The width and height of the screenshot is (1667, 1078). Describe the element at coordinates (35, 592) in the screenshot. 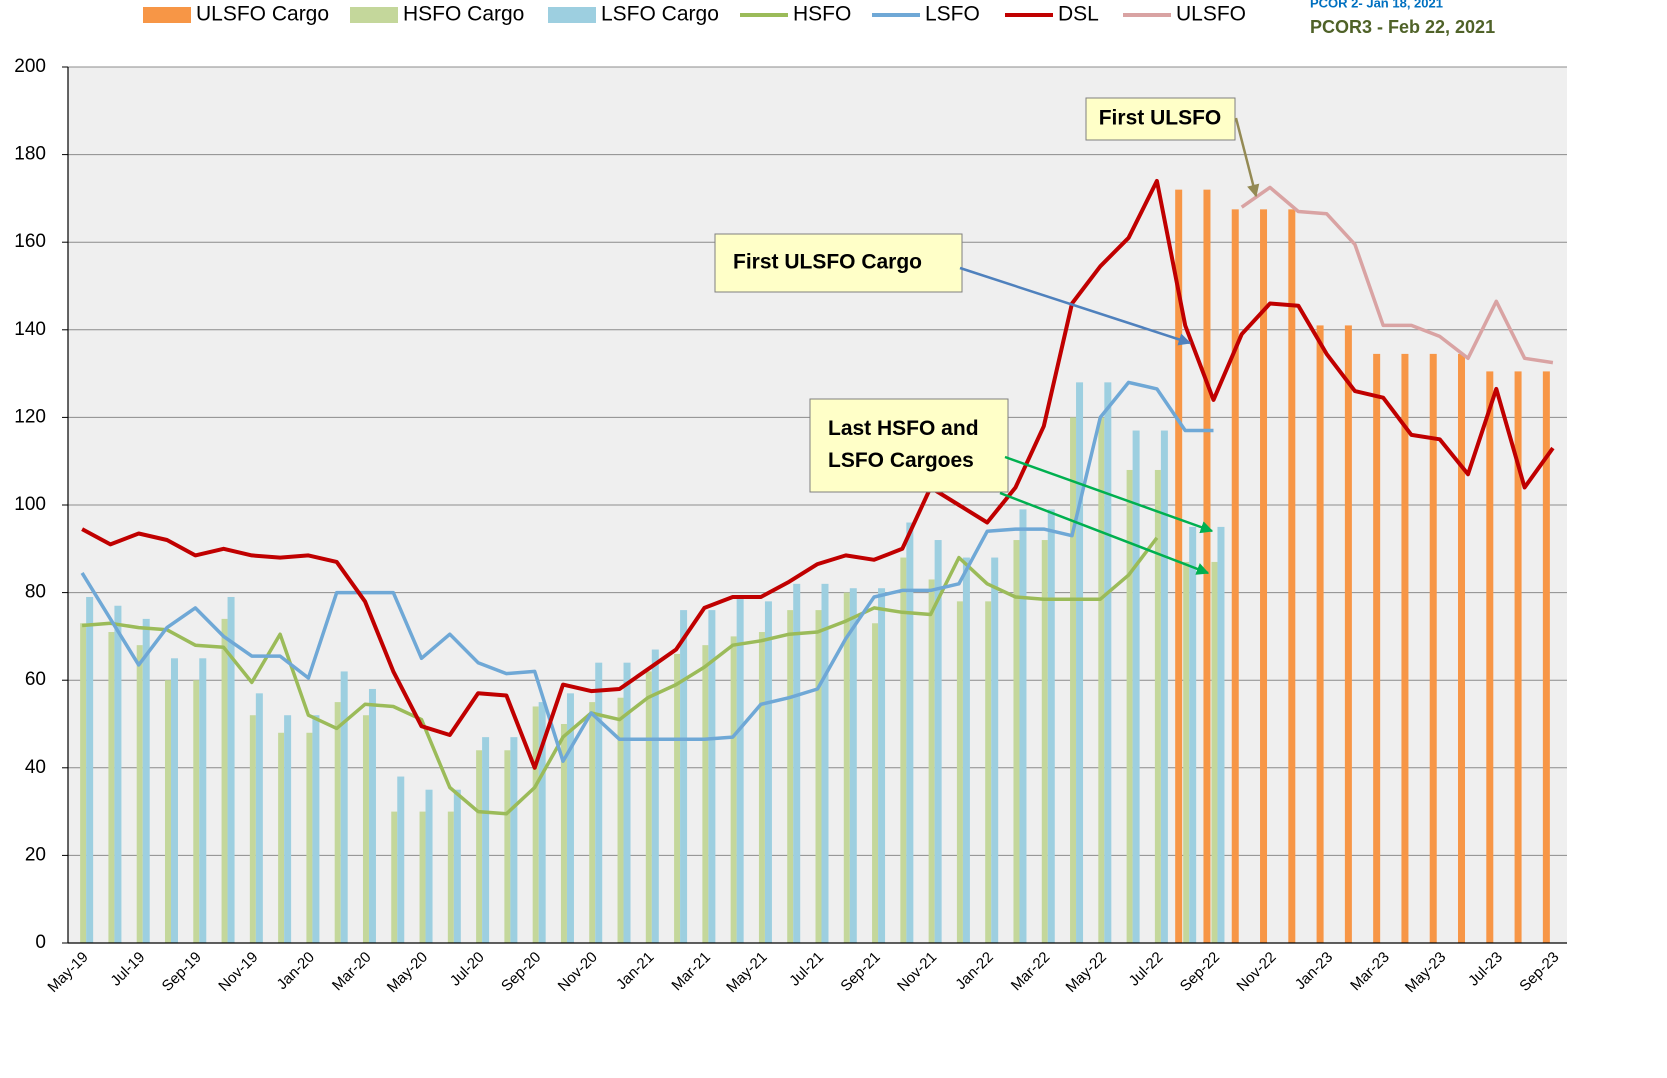

I see `y-tick-label: 80` at that location.